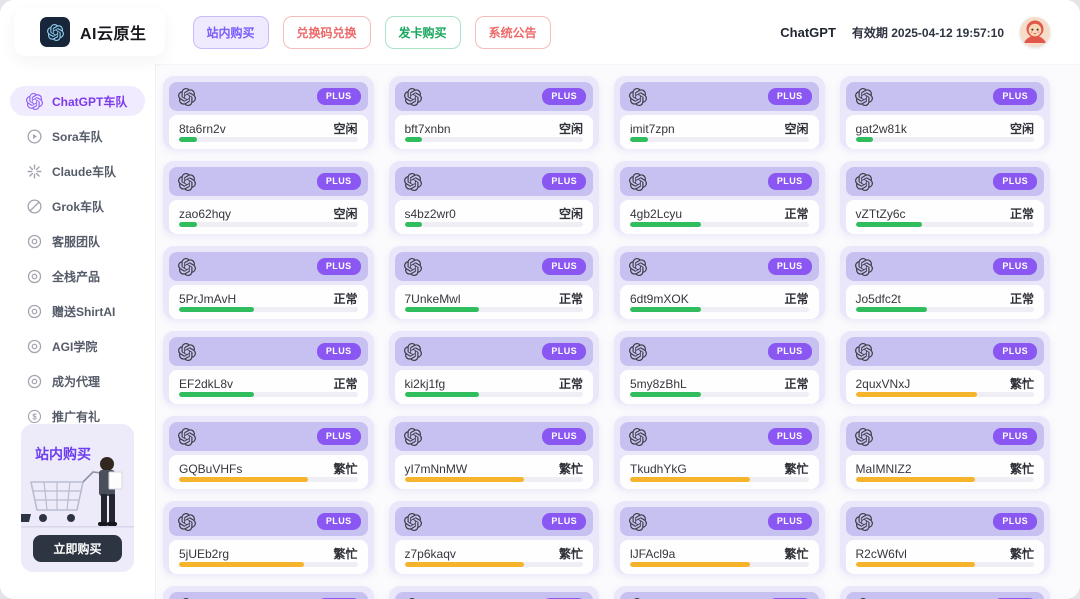  Describe the element at coordinates (268, 282) in the screenshot. I see `fleet-card: PLUS 5PrJmAvH 正常` at that location.